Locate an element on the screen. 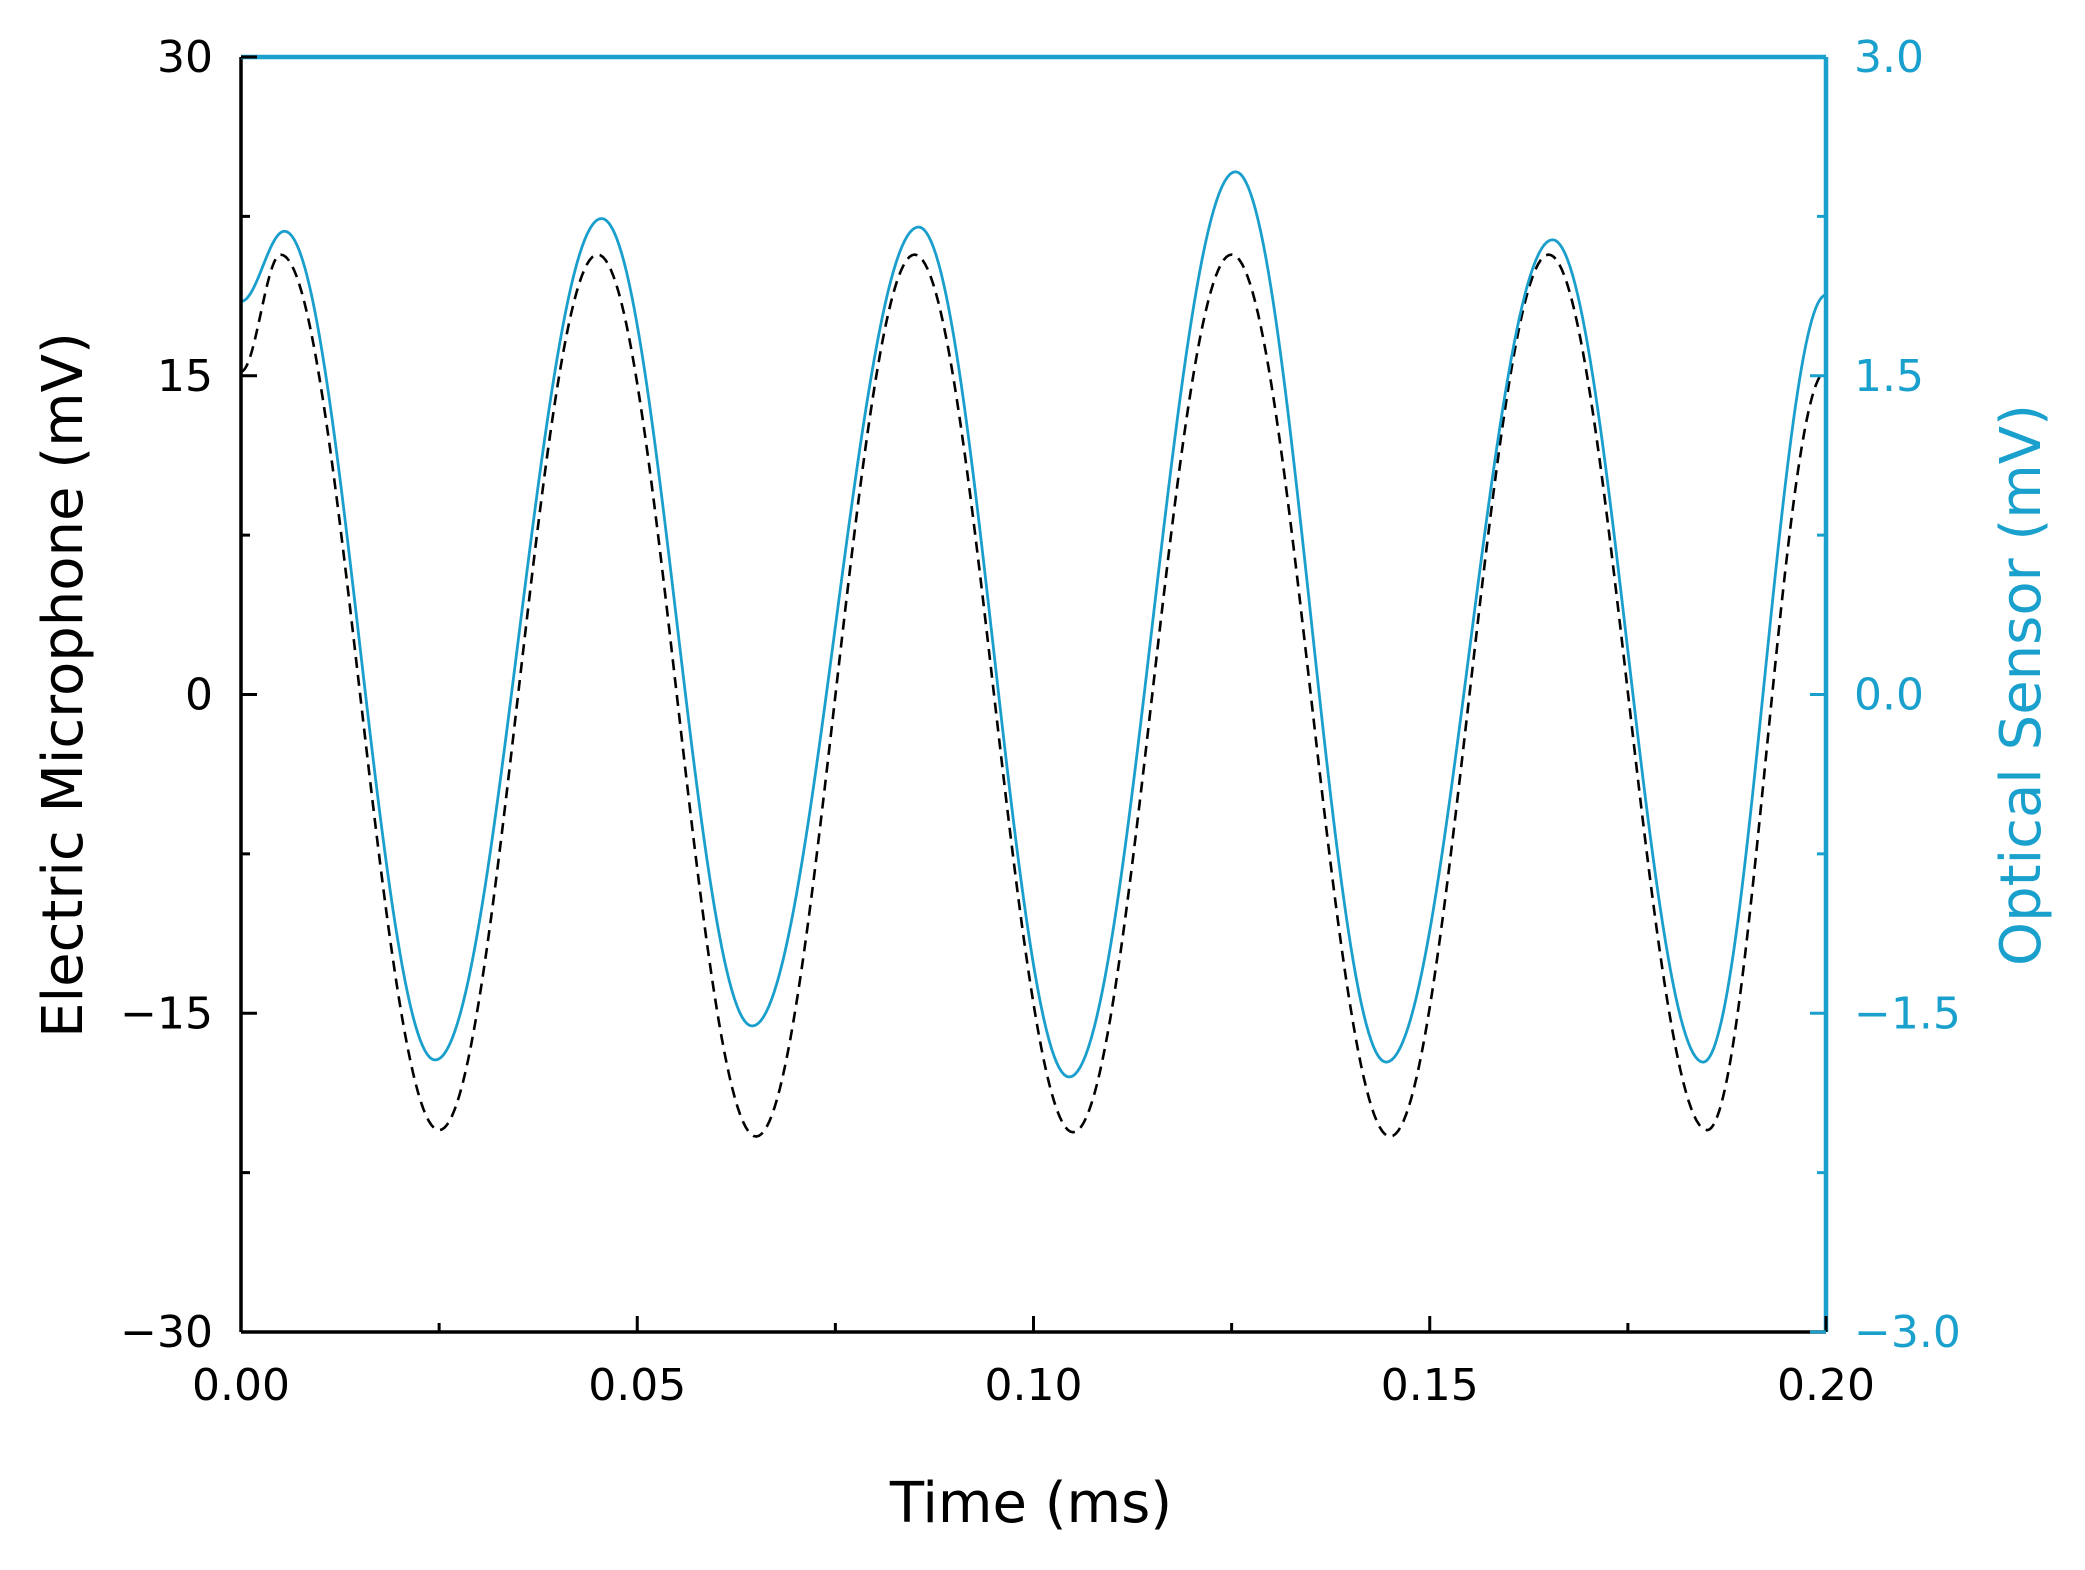 This screenshot has width=2085, height=1570. left-y-axis-title: Electric Microphone (mV) is located at coordinates (63, 685).